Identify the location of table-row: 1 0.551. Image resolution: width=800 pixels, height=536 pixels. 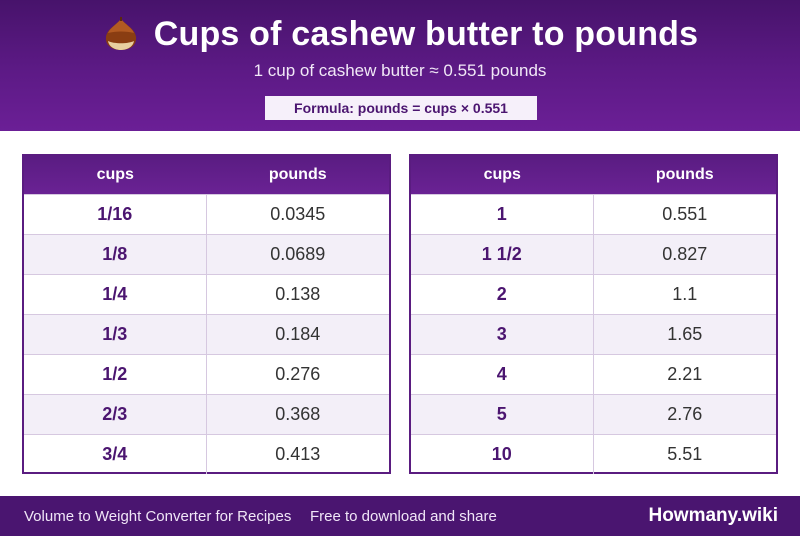
(593, 214).